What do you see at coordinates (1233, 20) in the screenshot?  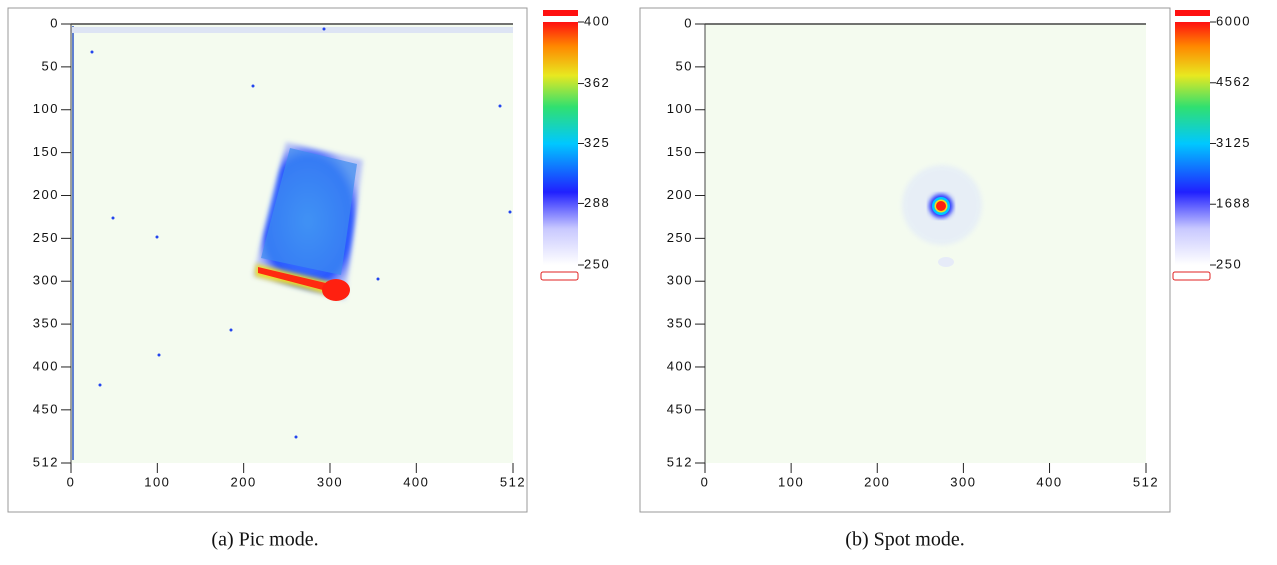 I see `colorbar-tick-label: 6000` at bounding box center [1233, 20].